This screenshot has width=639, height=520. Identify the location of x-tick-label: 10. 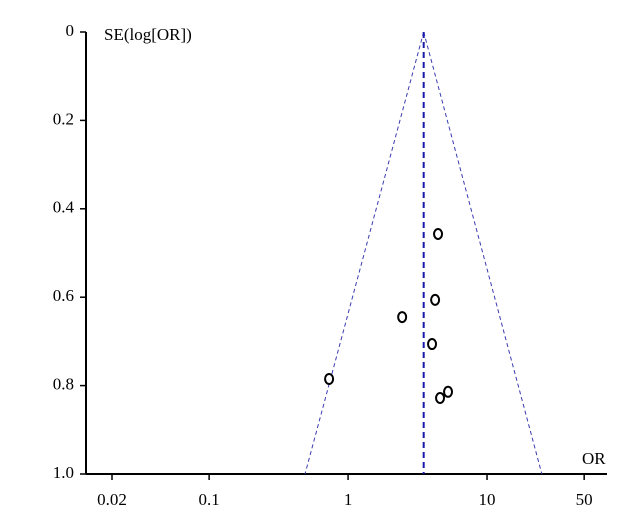
(487, 499).